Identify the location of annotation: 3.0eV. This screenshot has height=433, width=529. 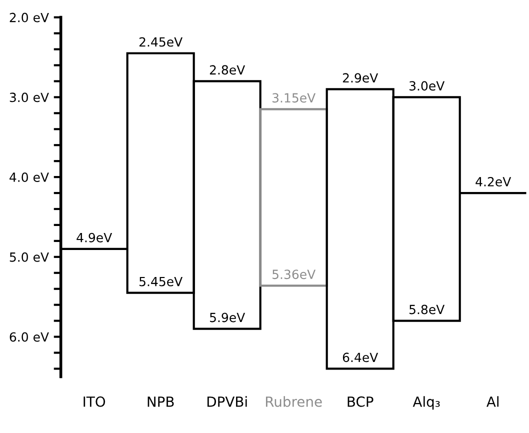
(427, 86).